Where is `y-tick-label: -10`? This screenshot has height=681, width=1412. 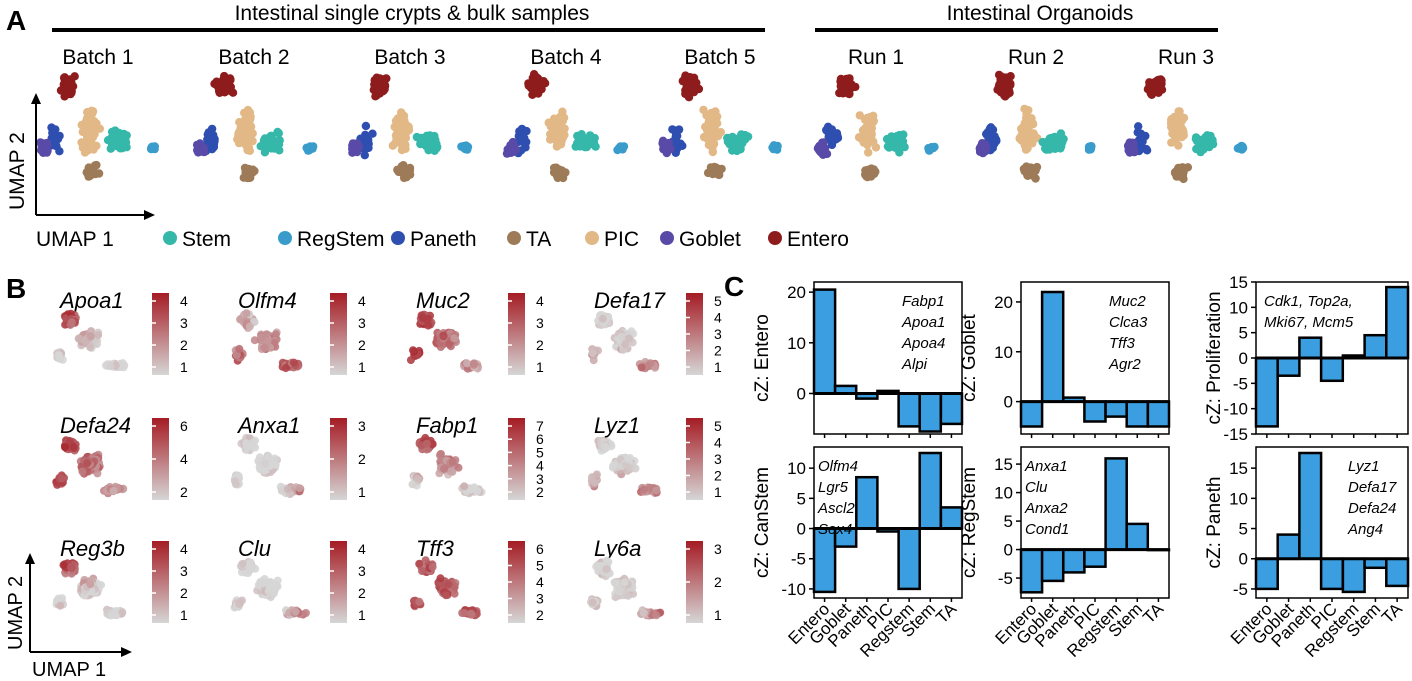 y-tick-label: -10 is located at coordinates (793, 589).